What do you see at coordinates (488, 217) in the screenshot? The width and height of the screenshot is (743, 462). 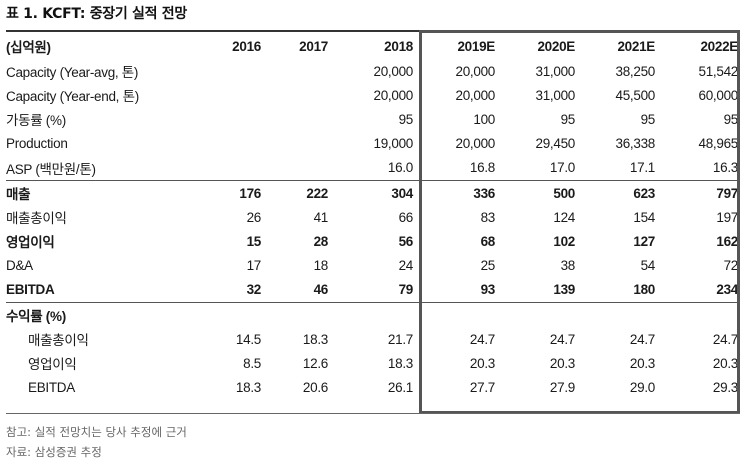 I see `table-cell: 83` at bounding box center [488, 217].